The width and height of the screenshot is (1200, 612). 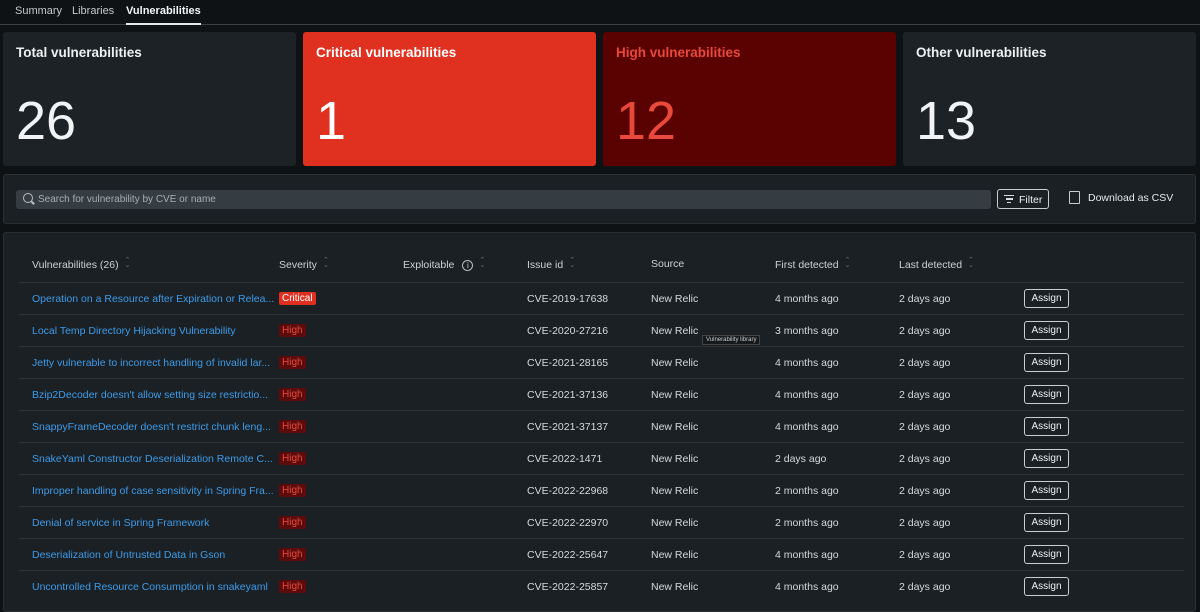 I want to click on column-header: First detected ⌃ ⌄, so click(x=813, y=264).